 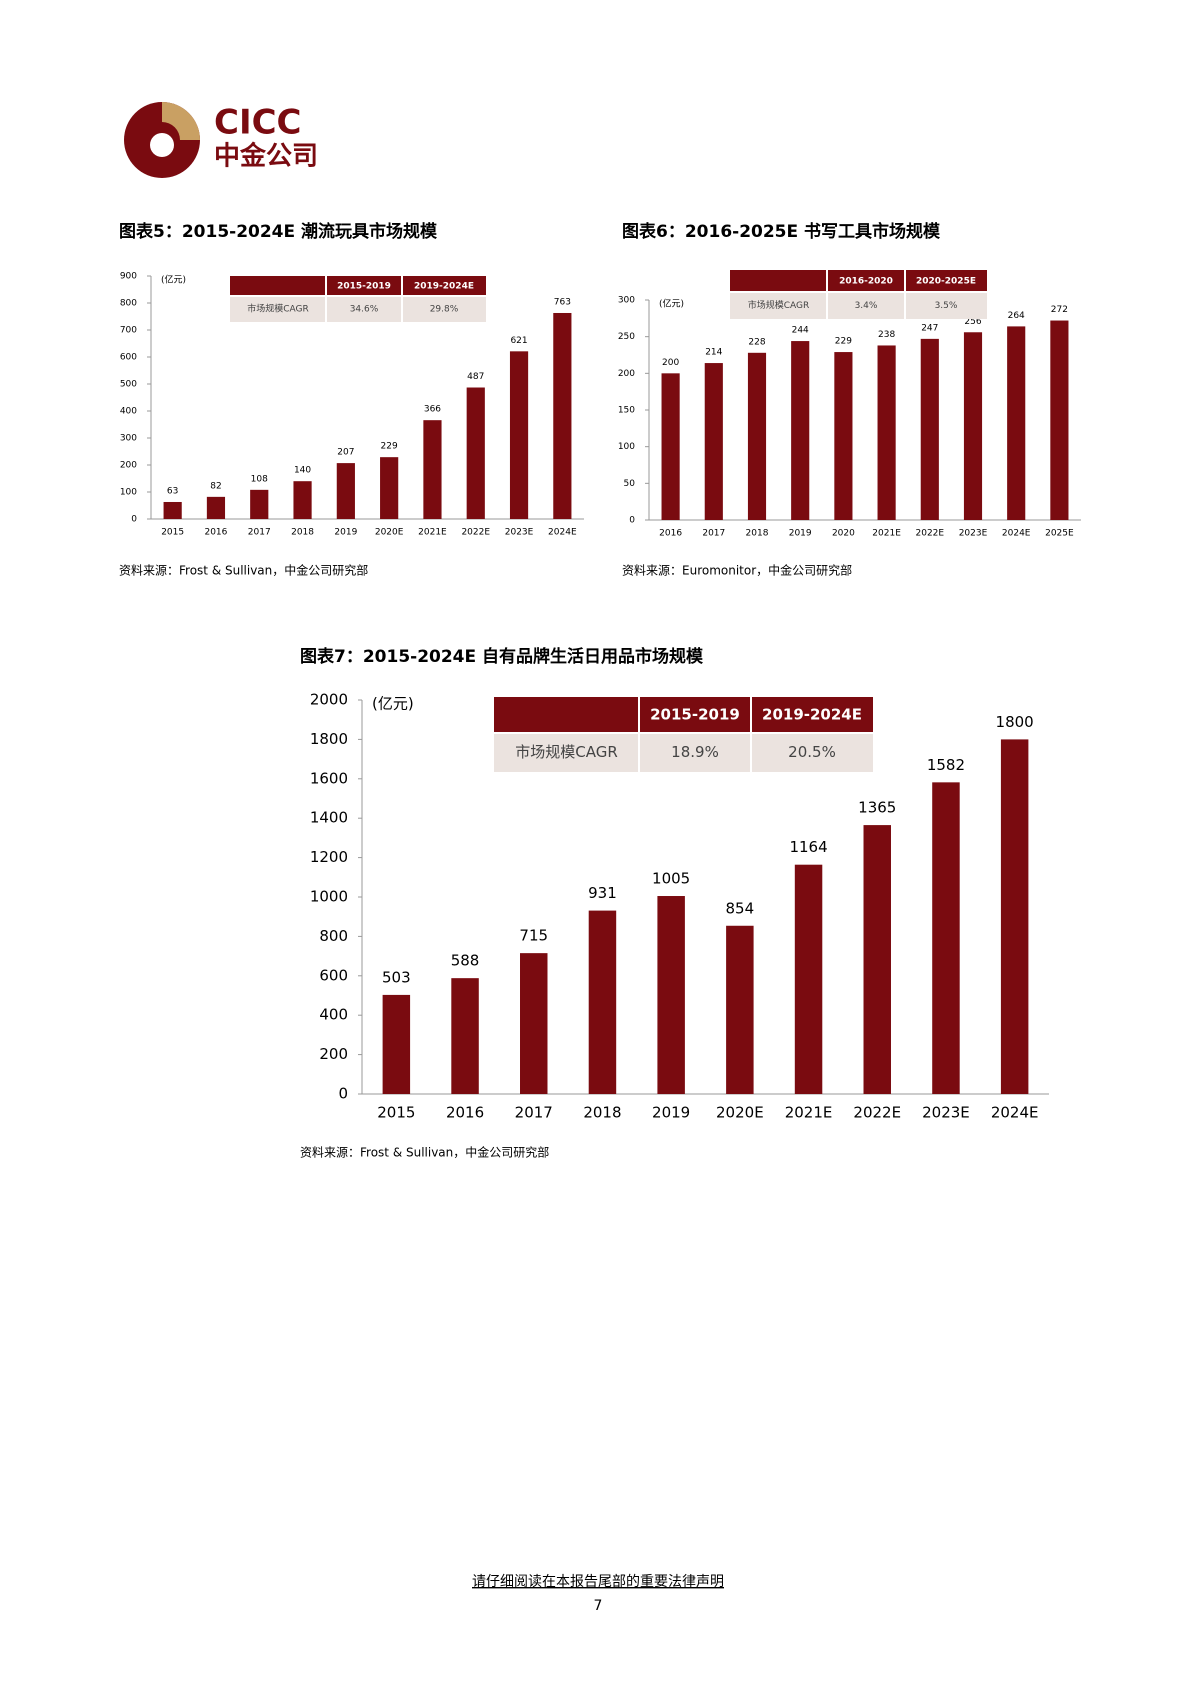 What do you see at coordinates (866, 282) in the screenshot?
I see `table-header-cell: 2016-2020` at bounding box center [866, 282].